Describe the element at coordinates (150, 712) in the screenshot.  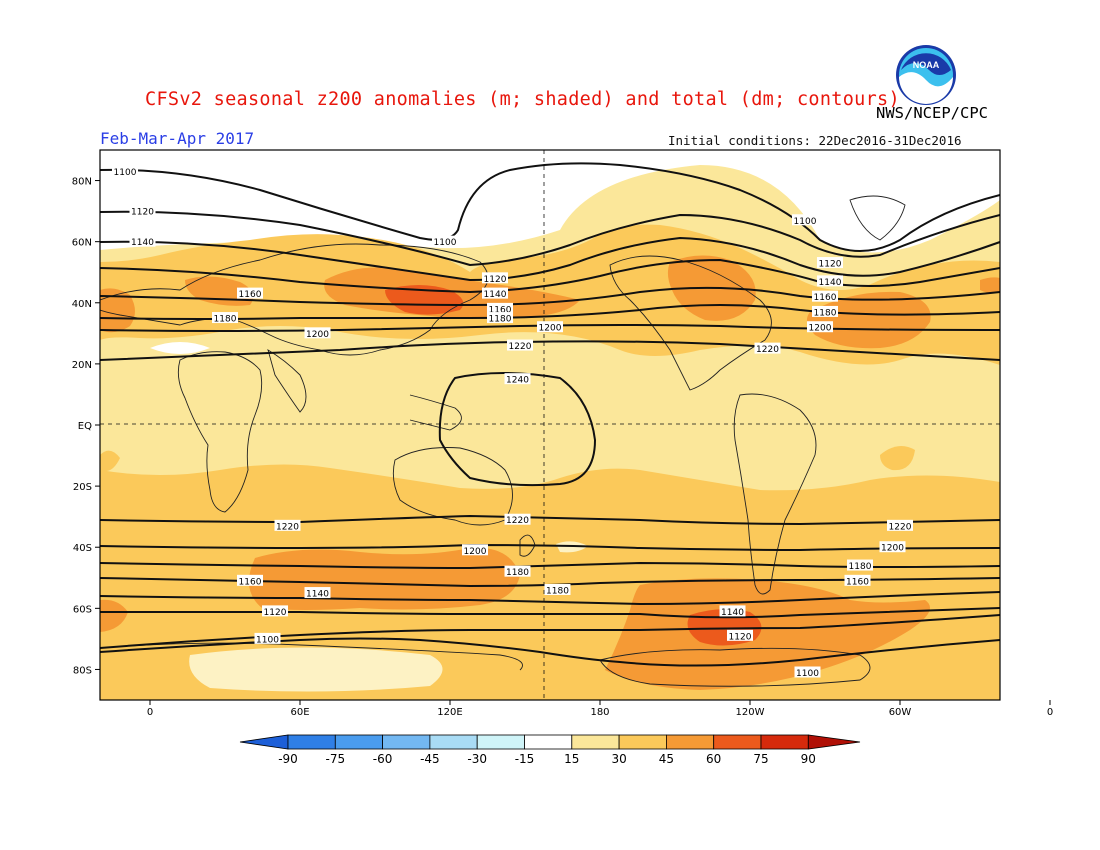
I see `lon-label: 0` at that location.